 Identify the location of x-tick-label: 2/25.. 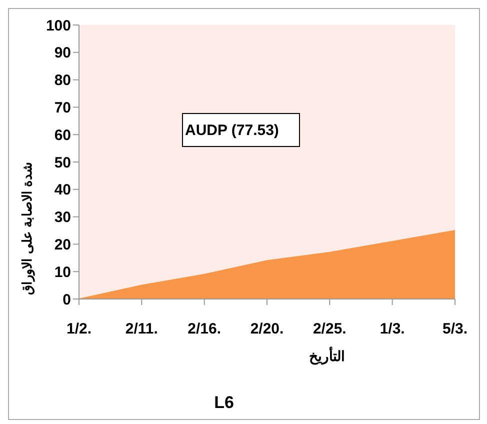
(329, 329).